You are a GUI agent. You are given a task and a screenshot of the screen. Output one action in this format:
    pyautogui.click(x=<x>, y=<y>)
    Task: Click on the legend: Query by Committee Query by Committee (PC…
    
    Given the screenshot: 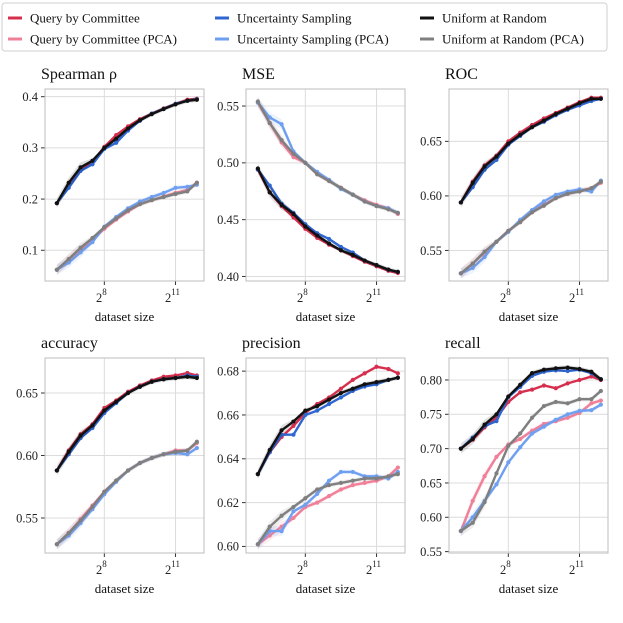 What is the action you would take?
    pyautogui.click(x=304, y=27)
    